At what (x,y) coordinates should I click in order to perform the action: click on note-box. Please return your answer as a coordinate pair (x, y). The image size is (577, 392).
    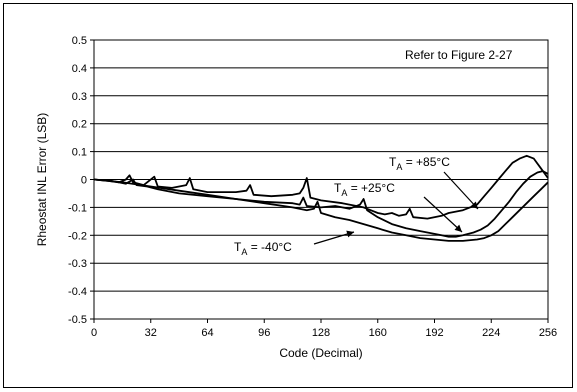
    Looking at the image, I should click on (470, 55).